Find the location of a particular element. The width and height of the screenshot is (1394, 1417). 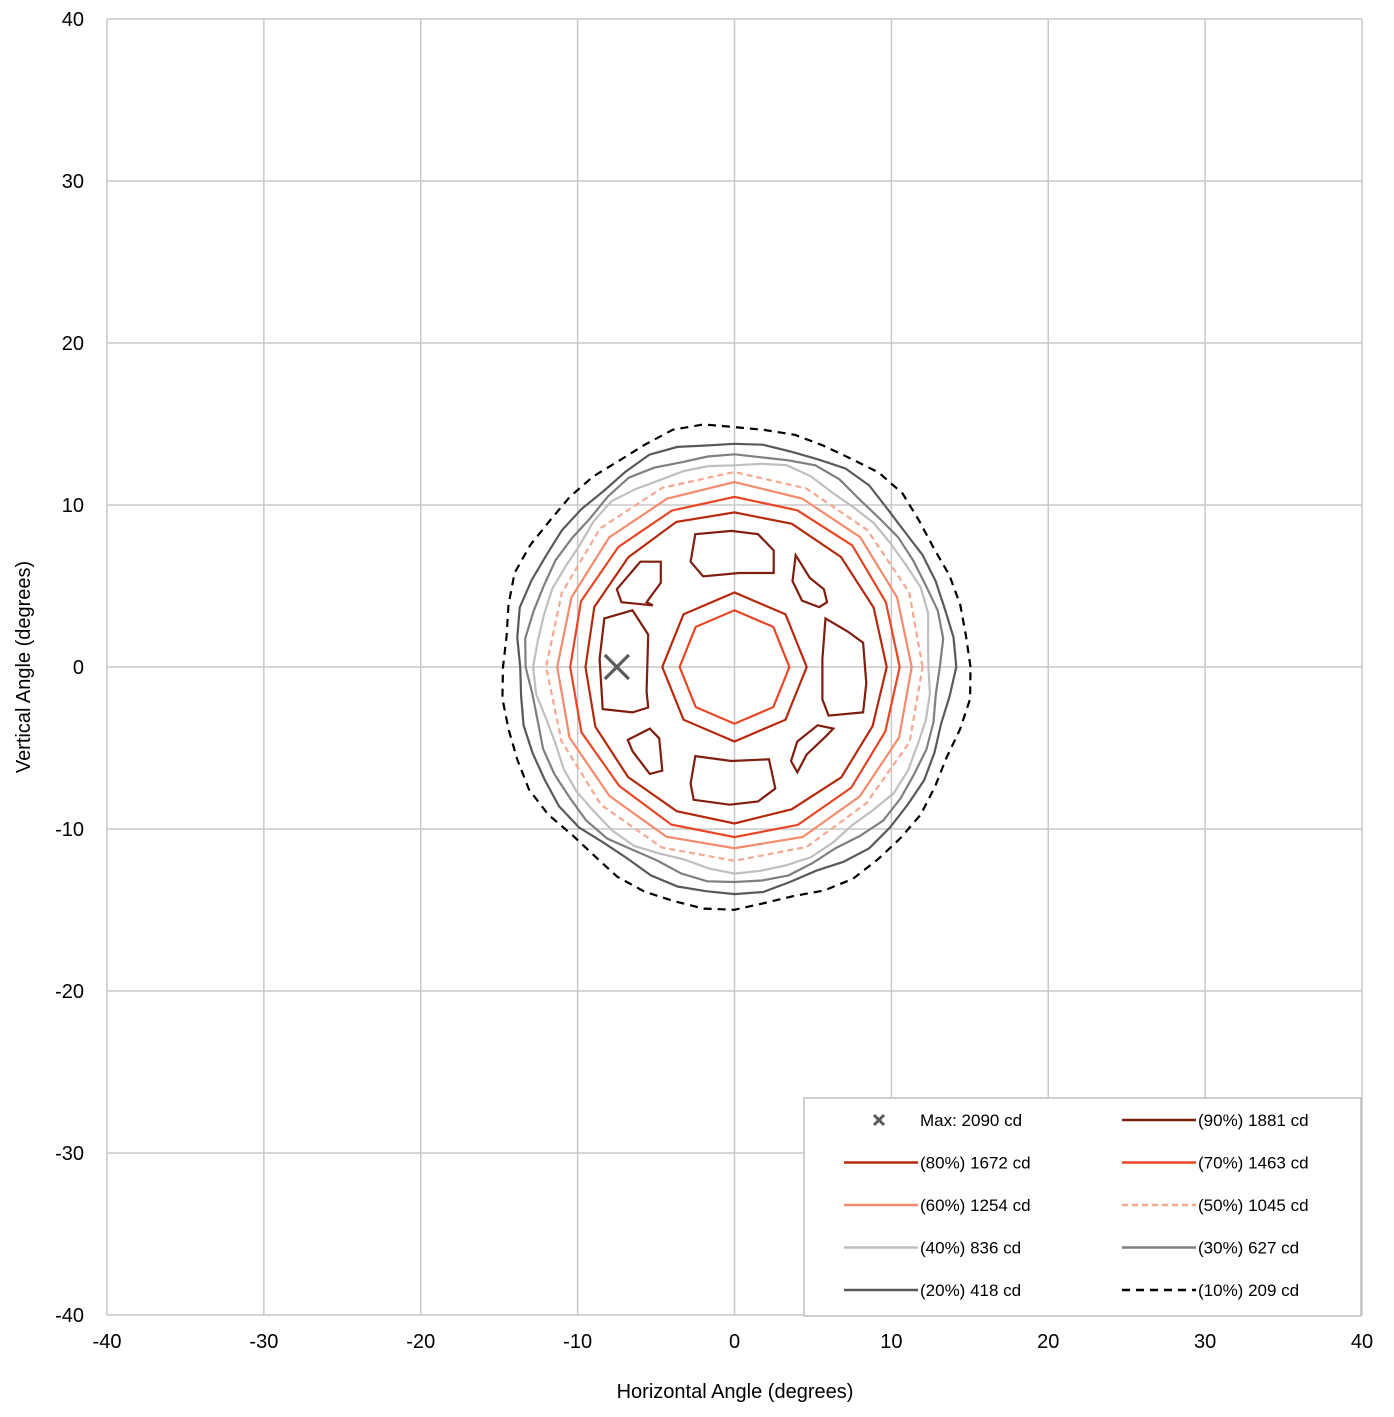

y-tick-label: 40 is located at coordinates (73, 20).